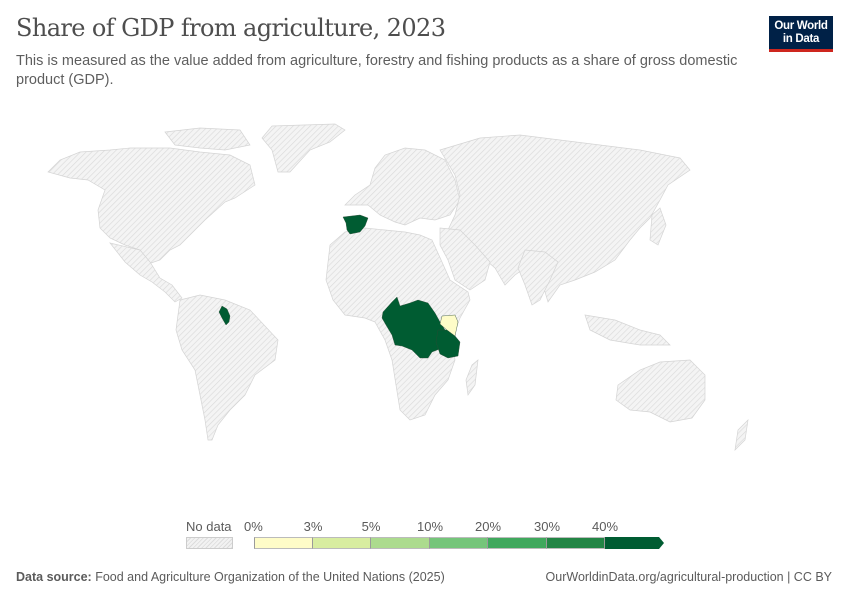  I want to click on map-legend: No data 0% 3% 5% 10% 20% 30% 40%, so click(425, 532).